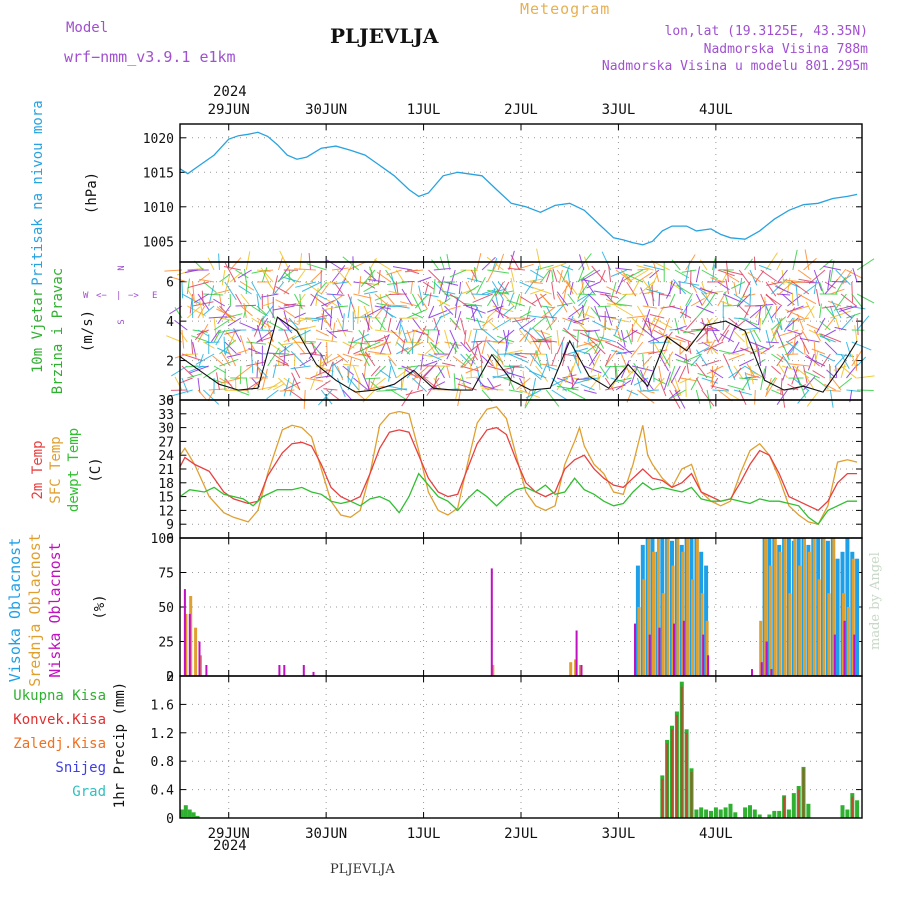 This screenshot has width=900, height=900. Describe the element at coordinates (518, 188) in the screenshot. I see `pressure-line` at that location.